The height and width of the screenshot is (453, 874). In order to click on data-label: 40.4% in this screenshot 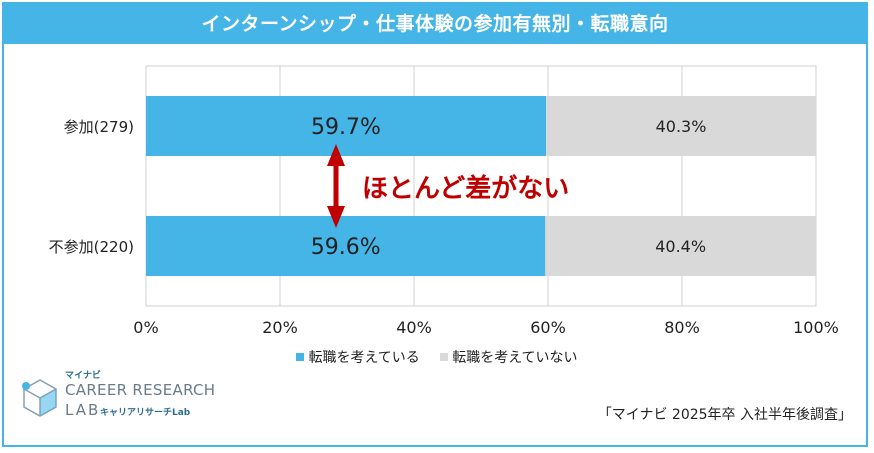, I will do `click(680, 246)`.